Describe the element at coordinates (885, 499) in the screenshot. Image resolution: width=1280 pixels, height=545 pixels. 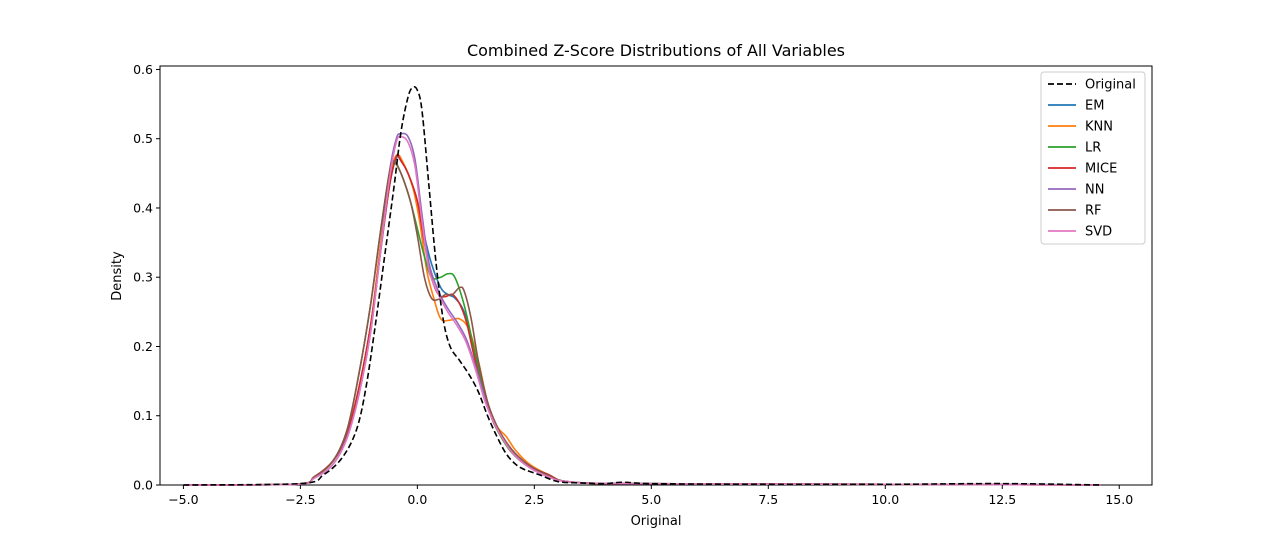
I see `x-tick-label: 10.0` at that location.